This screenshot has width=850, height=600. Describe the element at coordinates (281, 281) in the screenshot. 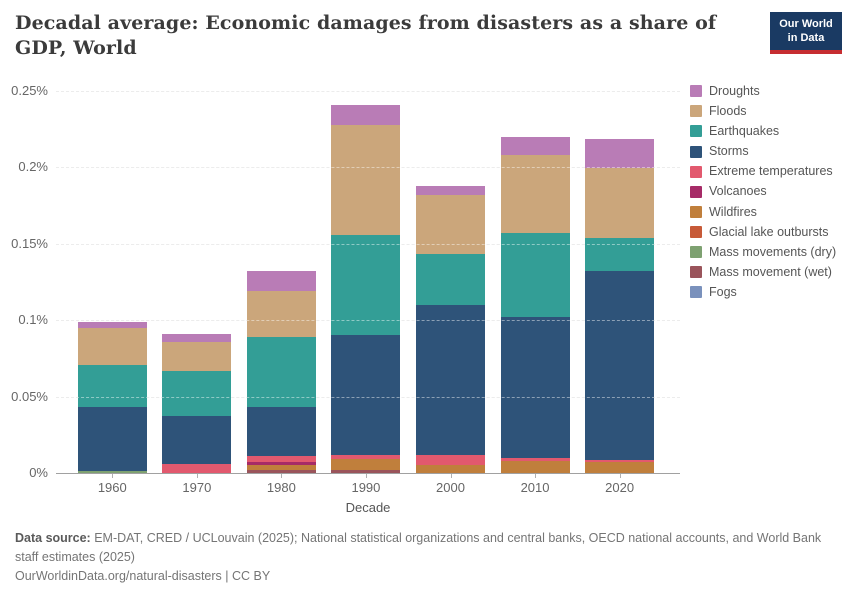

I see `segment-1980-droughts` at that location.